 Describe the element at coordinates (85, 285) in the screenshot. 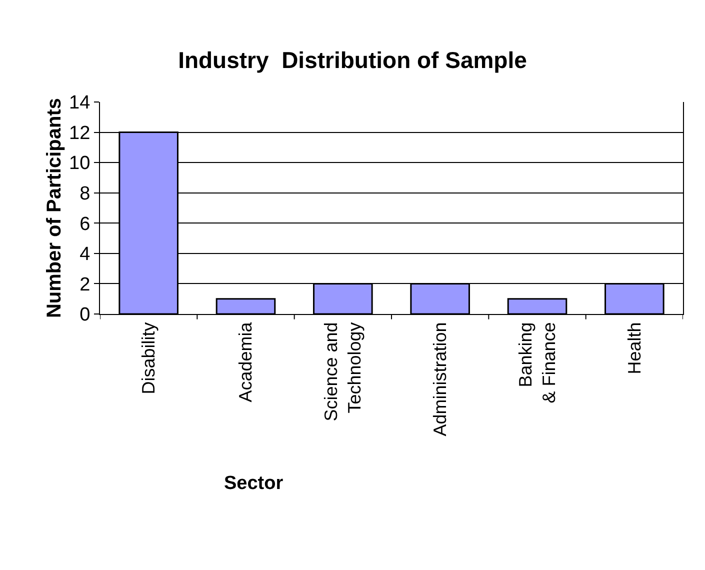

I see `y-tick-label: 2` at that location.